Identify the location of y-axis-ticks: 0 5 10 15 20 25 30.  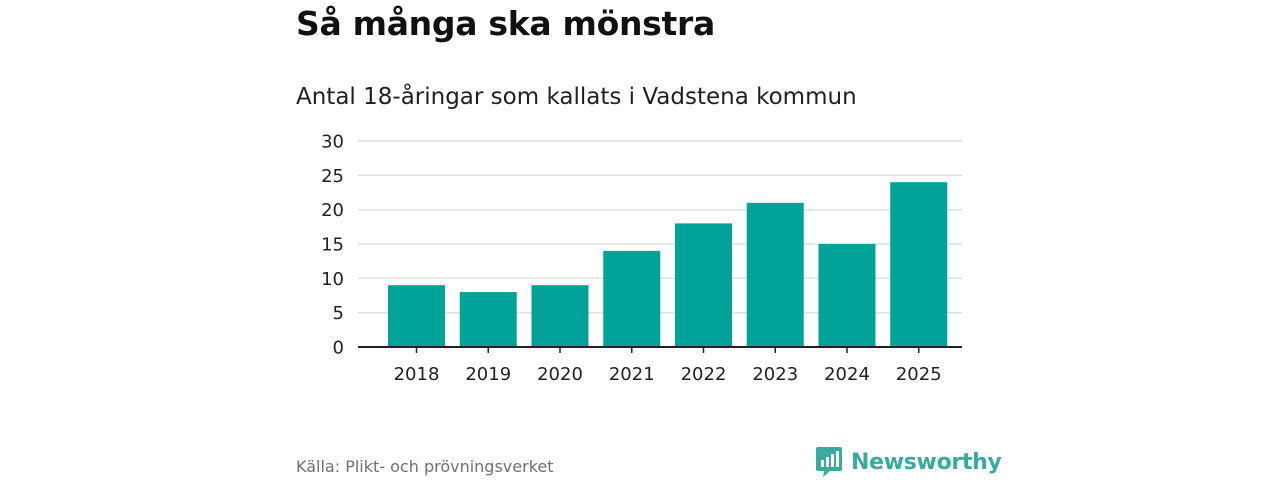
(332, 245).